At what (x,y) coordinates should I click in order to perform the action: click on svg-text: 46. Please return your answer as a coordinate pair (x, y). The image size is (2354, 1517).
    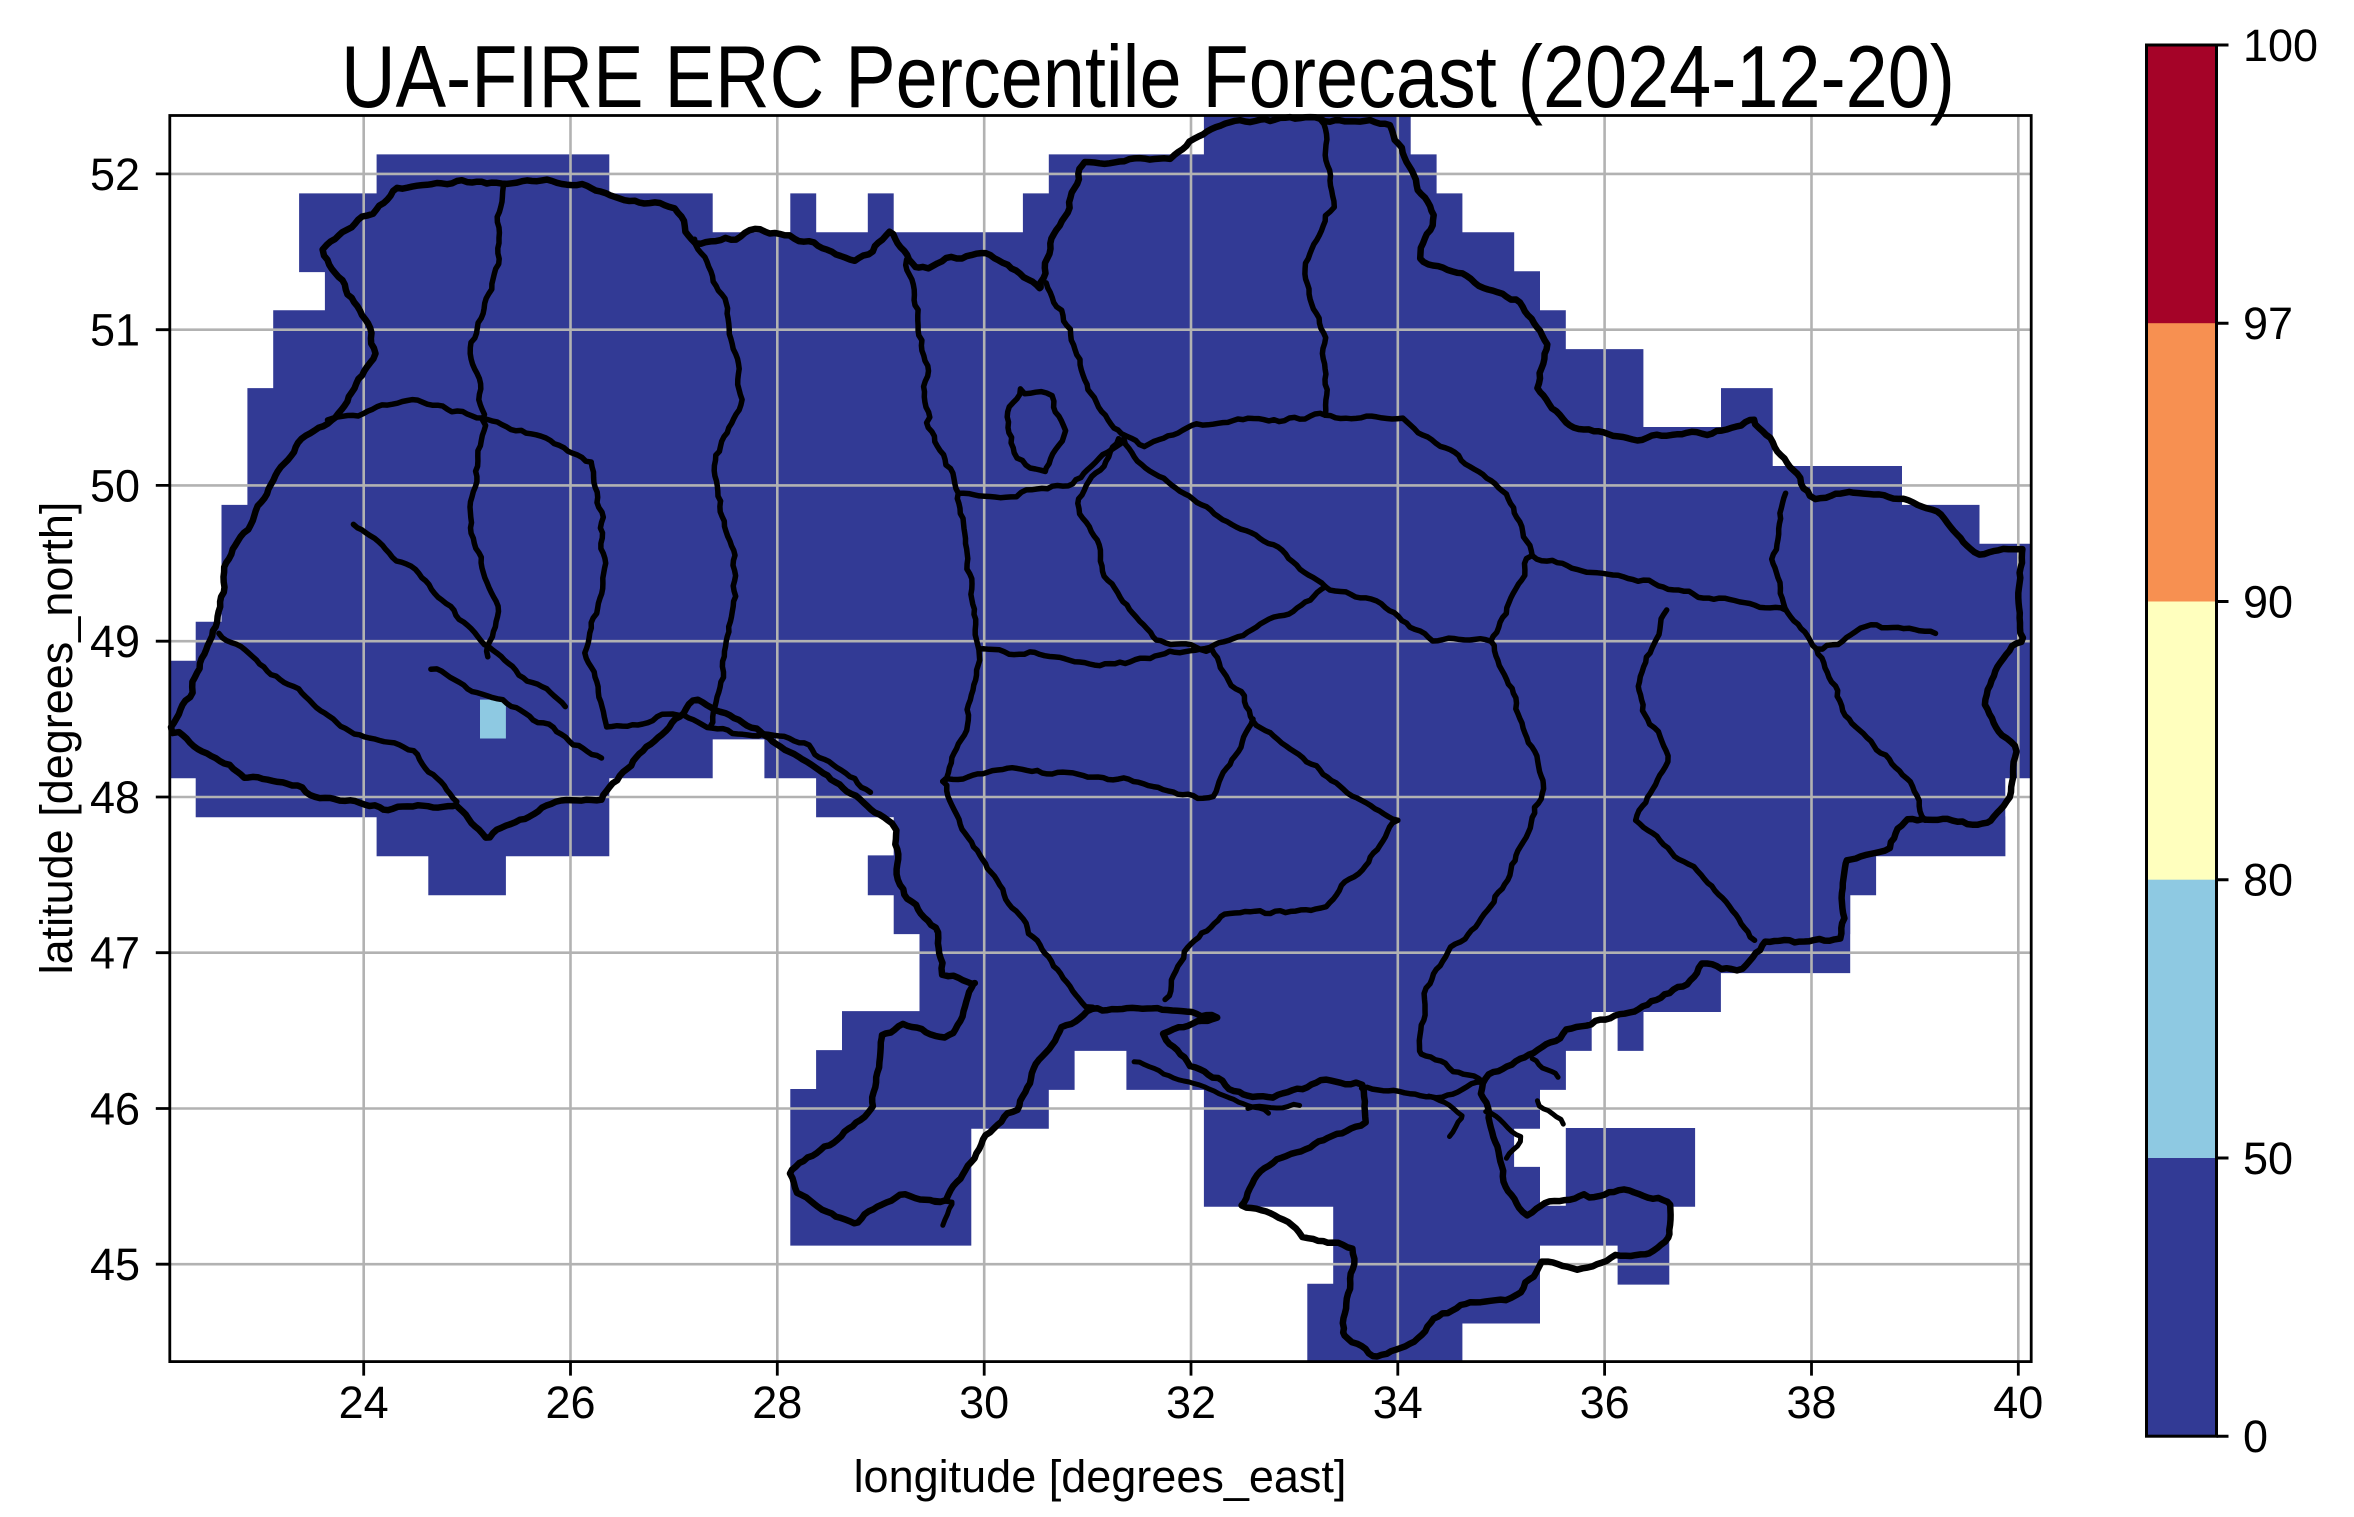
    Looking at the image, I should click on (115, 1109).